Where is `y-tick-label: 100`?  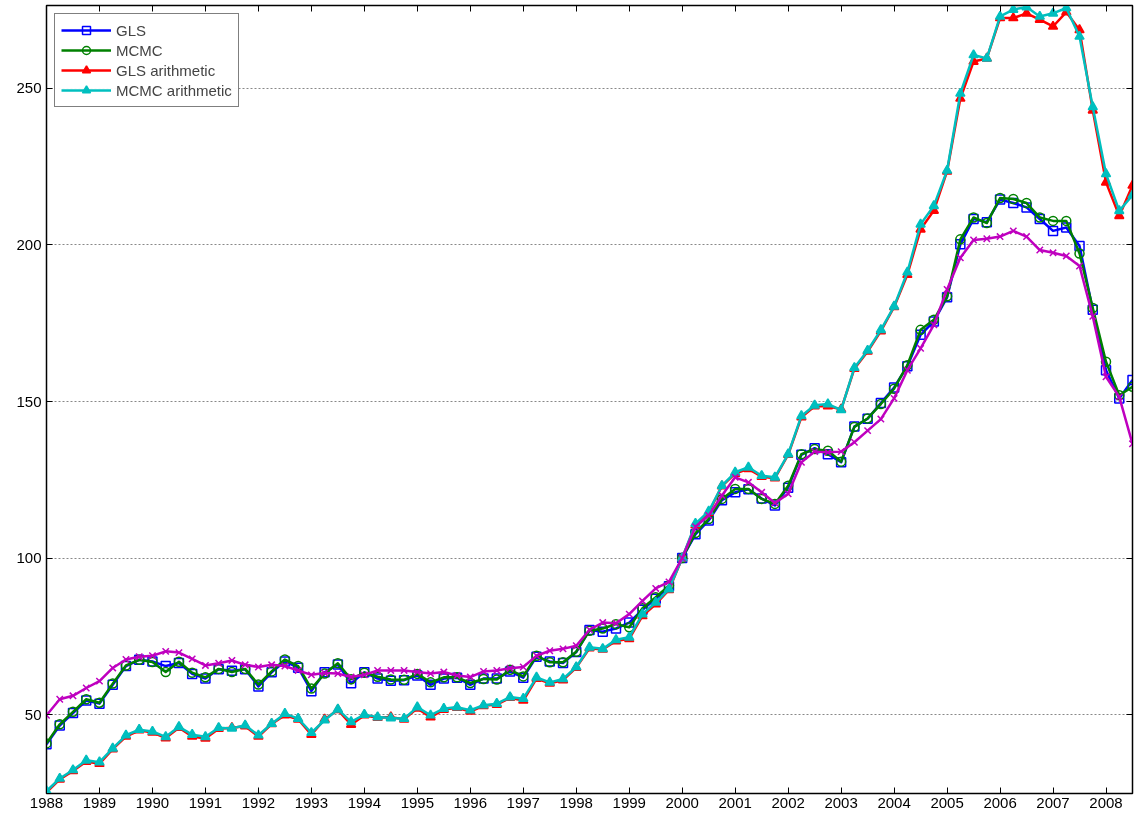
y-tick-label: 100 is located at coordinates (29, 558).